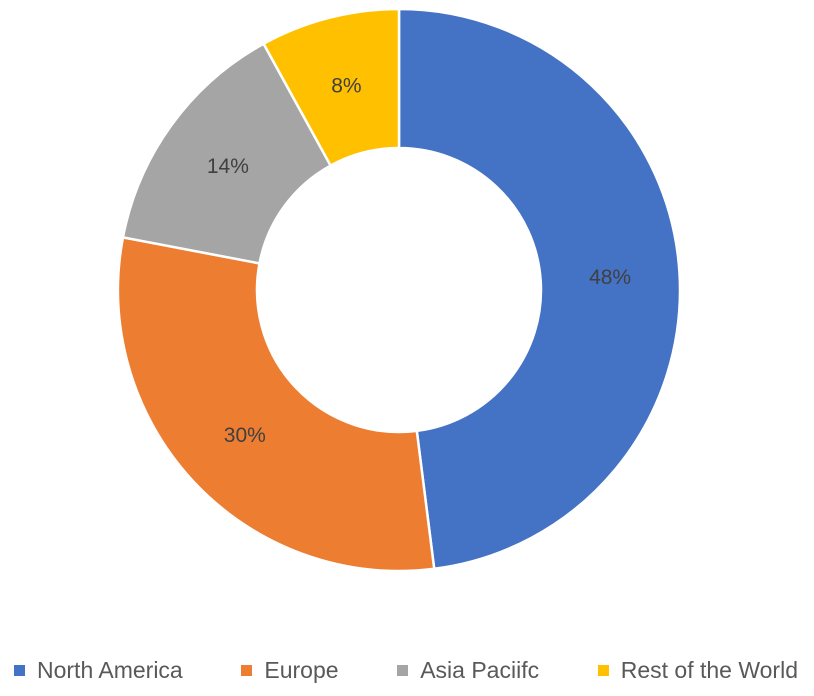 The height and width of the screenshot is (696, 814). Describe the element at coordinates (346, 85) in the screenshot. I see `slice-label-rest-of-world: 8%` at that location.